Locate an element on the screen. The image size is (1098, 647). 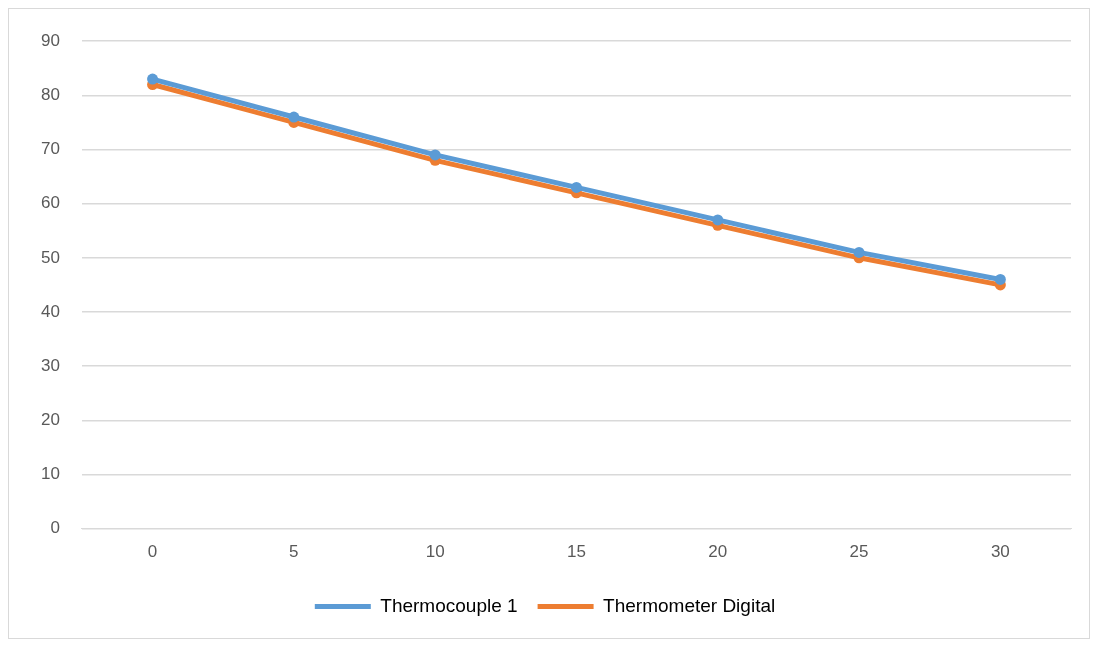
x-tick-label: 30 is located at coordinates (1000, 552).